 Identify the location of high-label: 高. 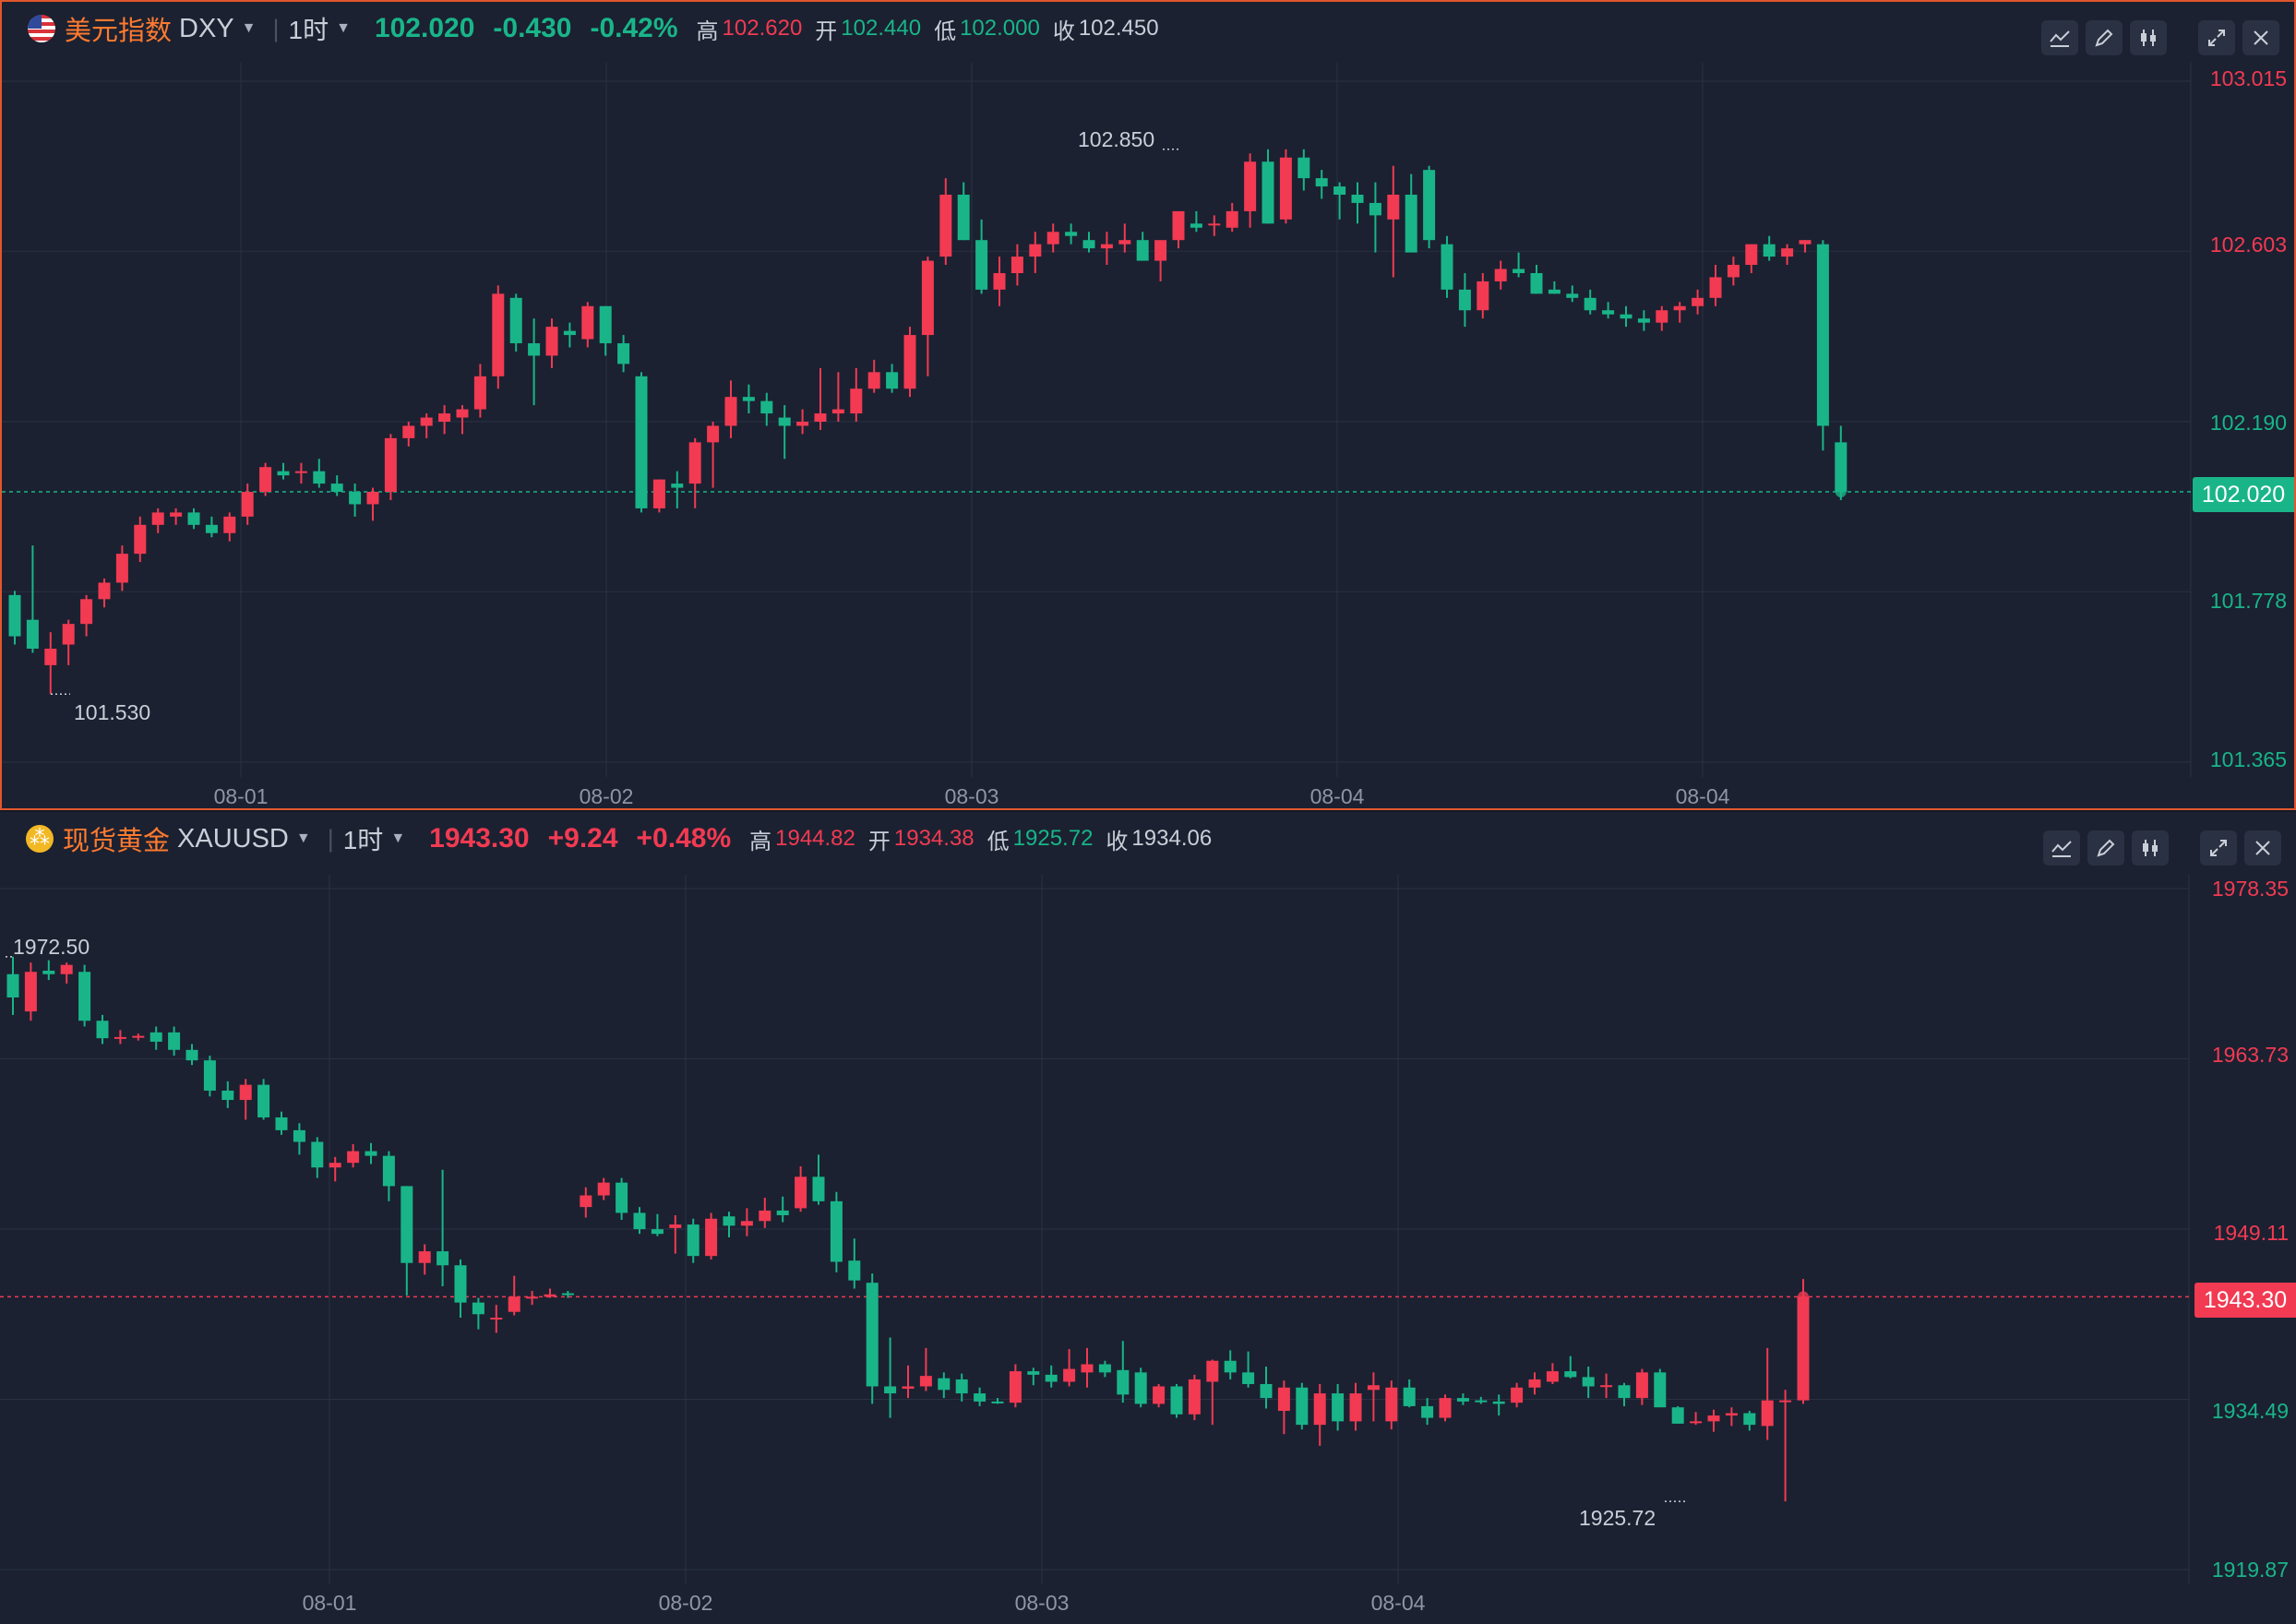
(707, 31).